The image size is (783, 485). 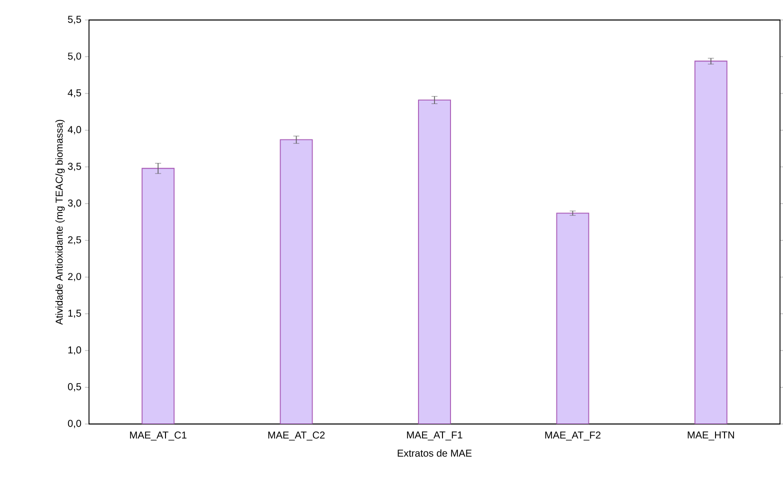 I want to click on y-tick-label: 2,0, so click(x=75, y=277).